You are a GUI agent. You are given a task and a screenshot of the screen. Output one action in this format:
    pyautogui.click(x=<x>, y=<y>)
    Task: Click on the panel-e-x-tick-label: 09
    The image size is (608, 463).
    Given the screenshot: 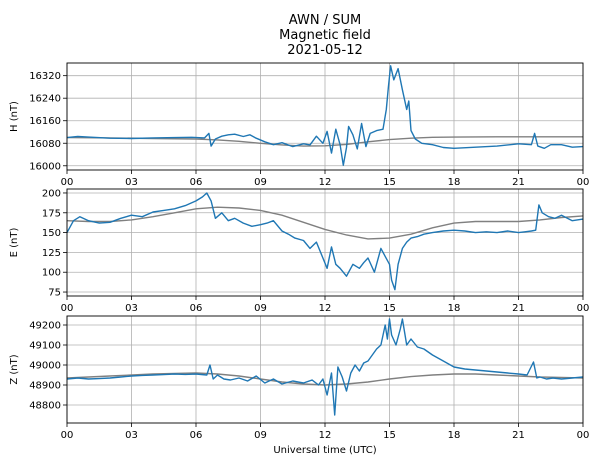 What is the action you would take?
    pyautogui.click(x=260, y=308)
    